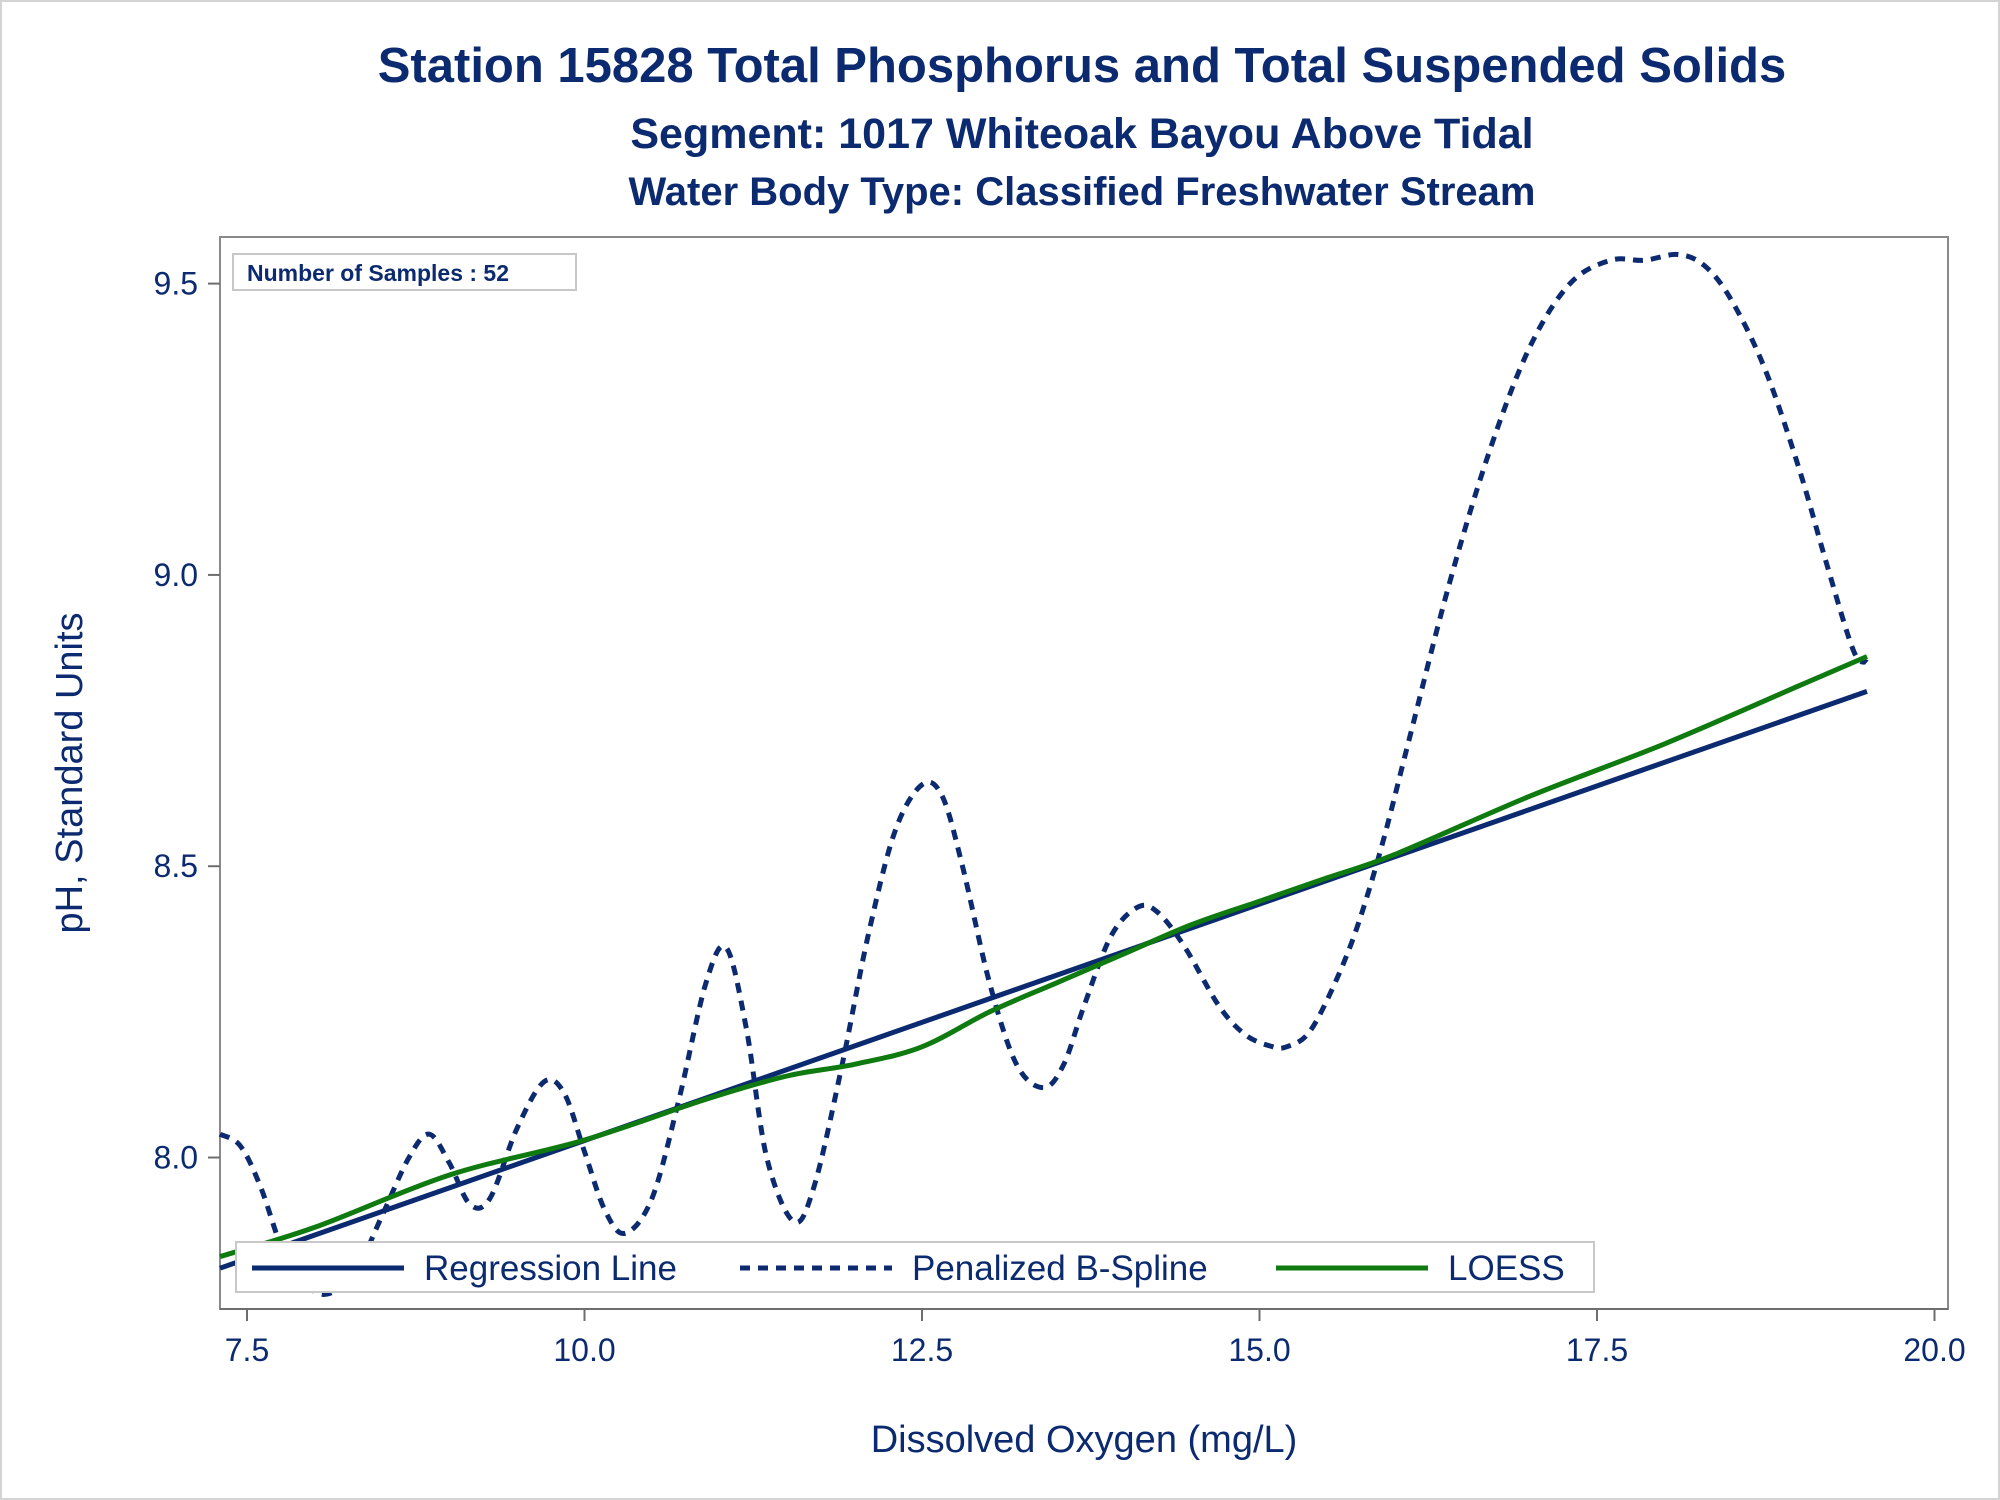 This screenshot has width=2000, height=1500. Describe the element at coordinates (584, 1350) in the screenshot. I see `x-tick-label: 10.0` at that location.